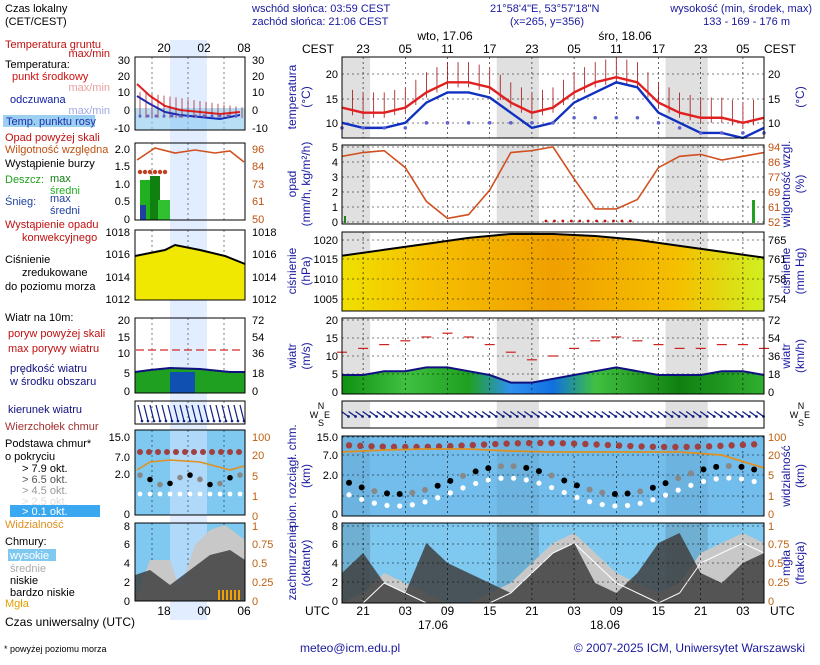 This screenshot has height=665, width=820. Describe the element at coordinates (122, 167) in the screenshot. I see `tick-label: 1.5` at that location.